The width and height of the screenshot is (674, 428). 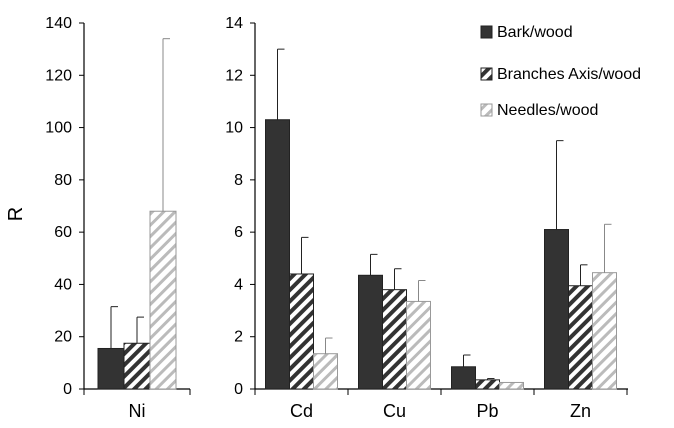 I want to click on y-tick-label: 4, so click(x=238, y=284).